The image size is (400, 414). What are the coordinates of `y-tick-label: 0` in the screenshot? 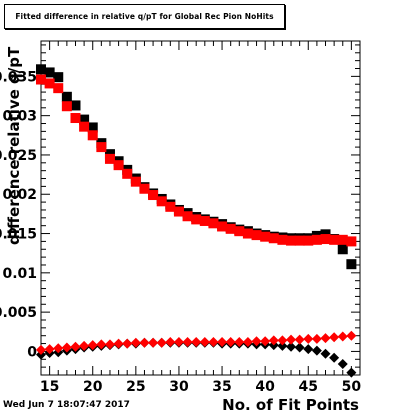 It's located at (32, 352).